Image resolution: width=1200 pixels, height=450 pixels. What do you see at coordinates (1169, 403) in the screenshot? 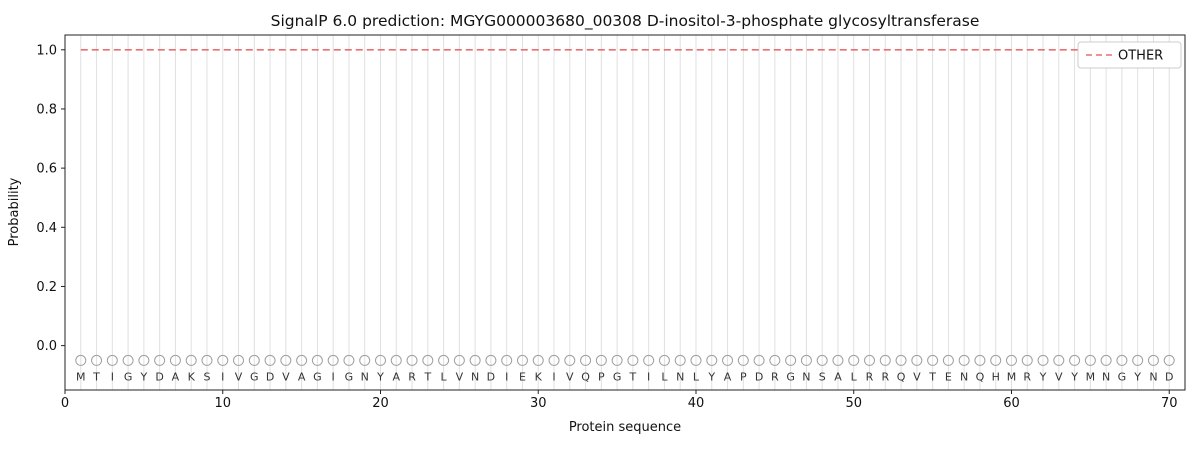
I see `x-tick-label: 70` at bounding box center [1169, 403].